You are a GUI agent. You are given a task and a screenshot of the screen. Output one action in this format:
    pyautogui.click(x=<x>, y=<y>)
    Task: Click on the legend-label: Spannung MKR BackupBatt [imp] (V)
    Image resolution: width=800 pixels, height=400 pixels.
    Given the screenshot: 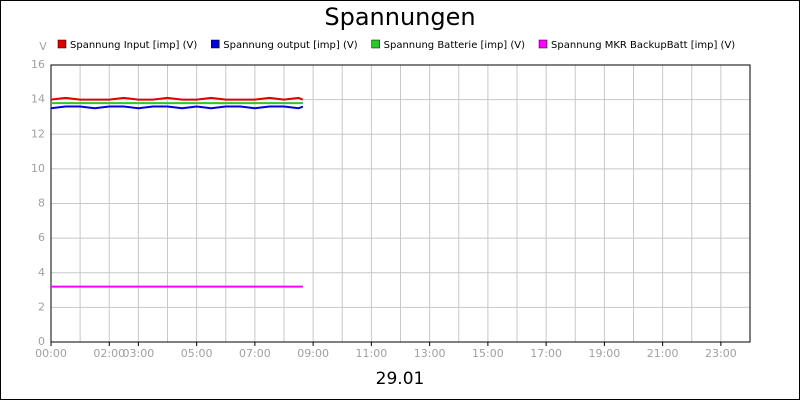 What is the action you would take?
    pyautogui.click(x=643, y=45)
    